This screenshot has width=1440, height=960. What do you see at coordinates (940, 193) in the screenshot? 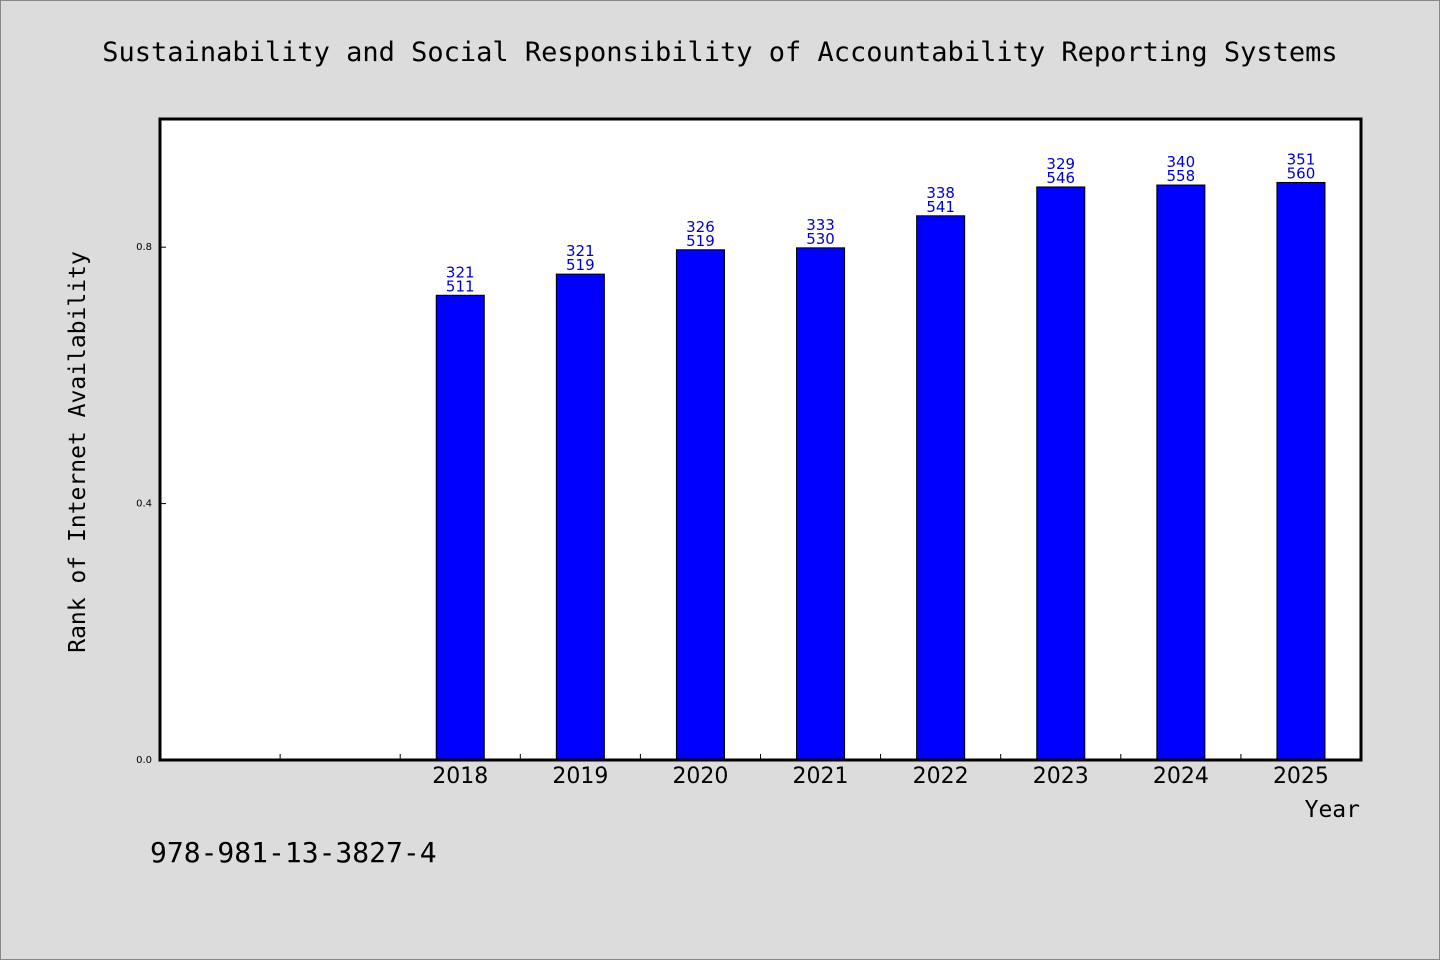
I see `data-label-top: 338` at bounding box center [940, 193].